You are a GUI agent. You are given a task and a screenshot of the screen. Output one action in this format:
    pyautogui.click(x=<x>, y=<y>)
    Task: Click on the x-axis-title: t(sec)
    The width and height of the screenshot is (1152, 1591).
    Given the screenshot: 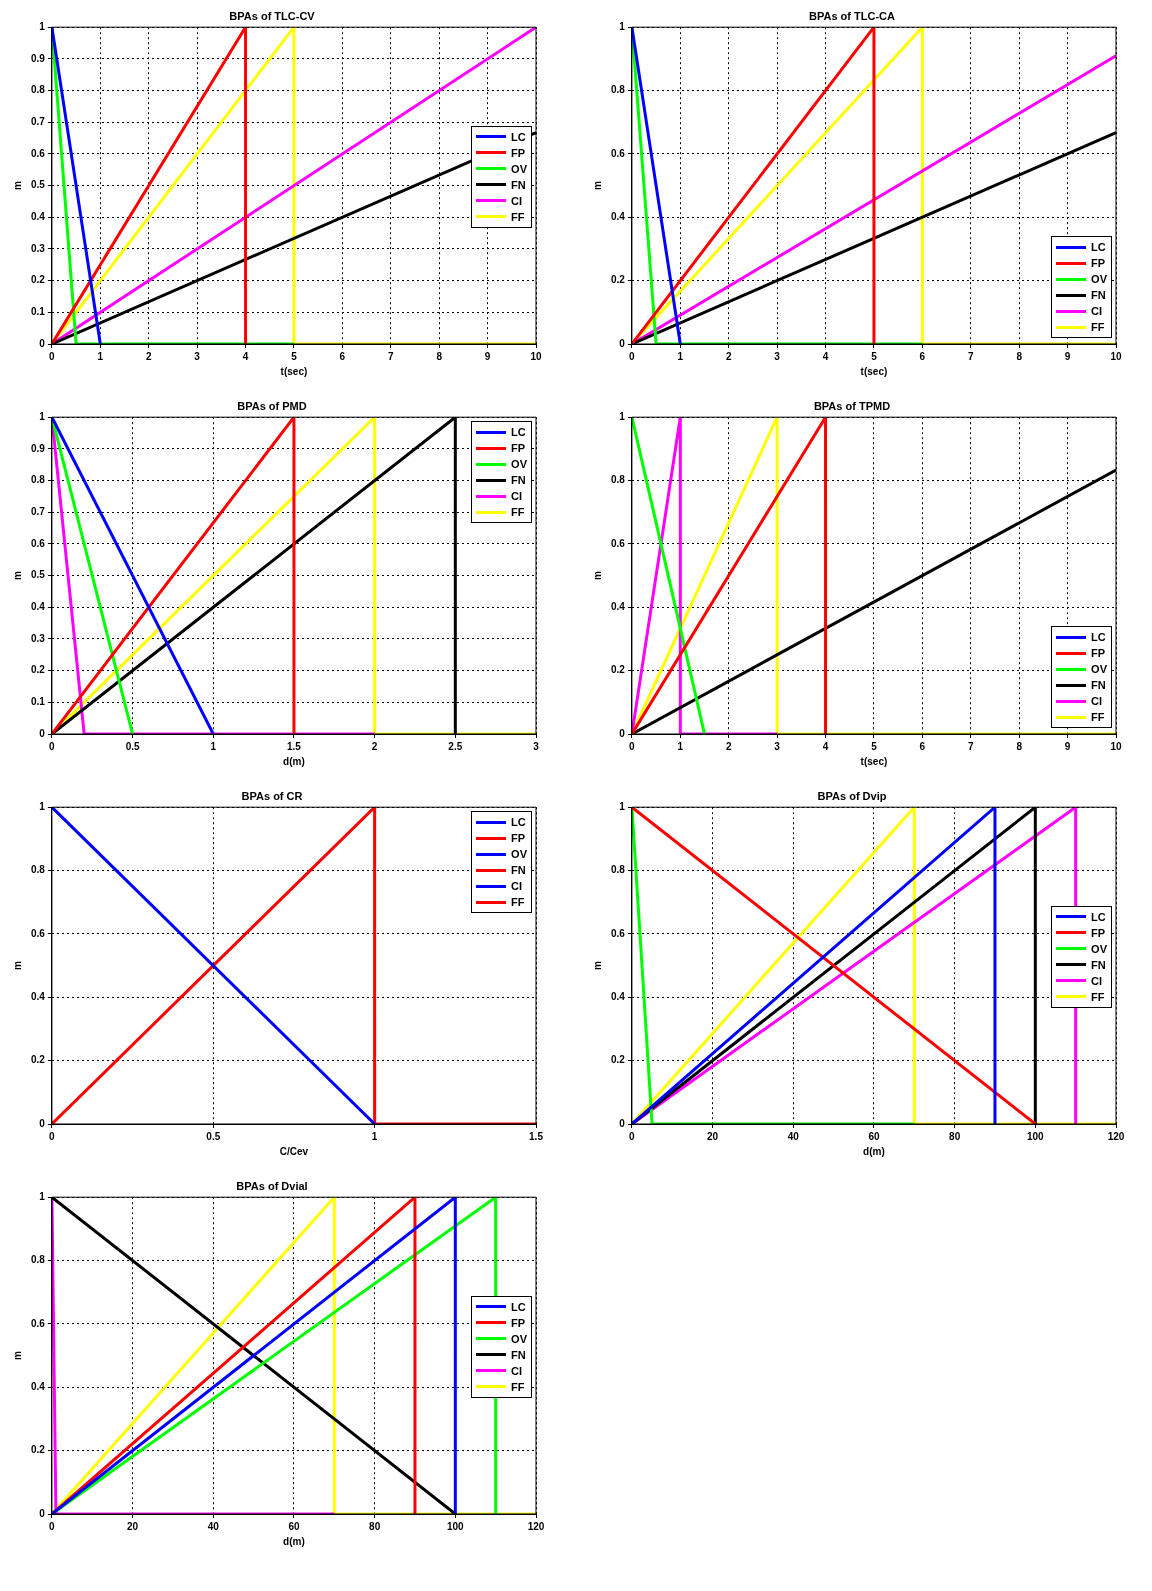 What is the action you would take?
    pyautogui.click(x=294, y=371)
    